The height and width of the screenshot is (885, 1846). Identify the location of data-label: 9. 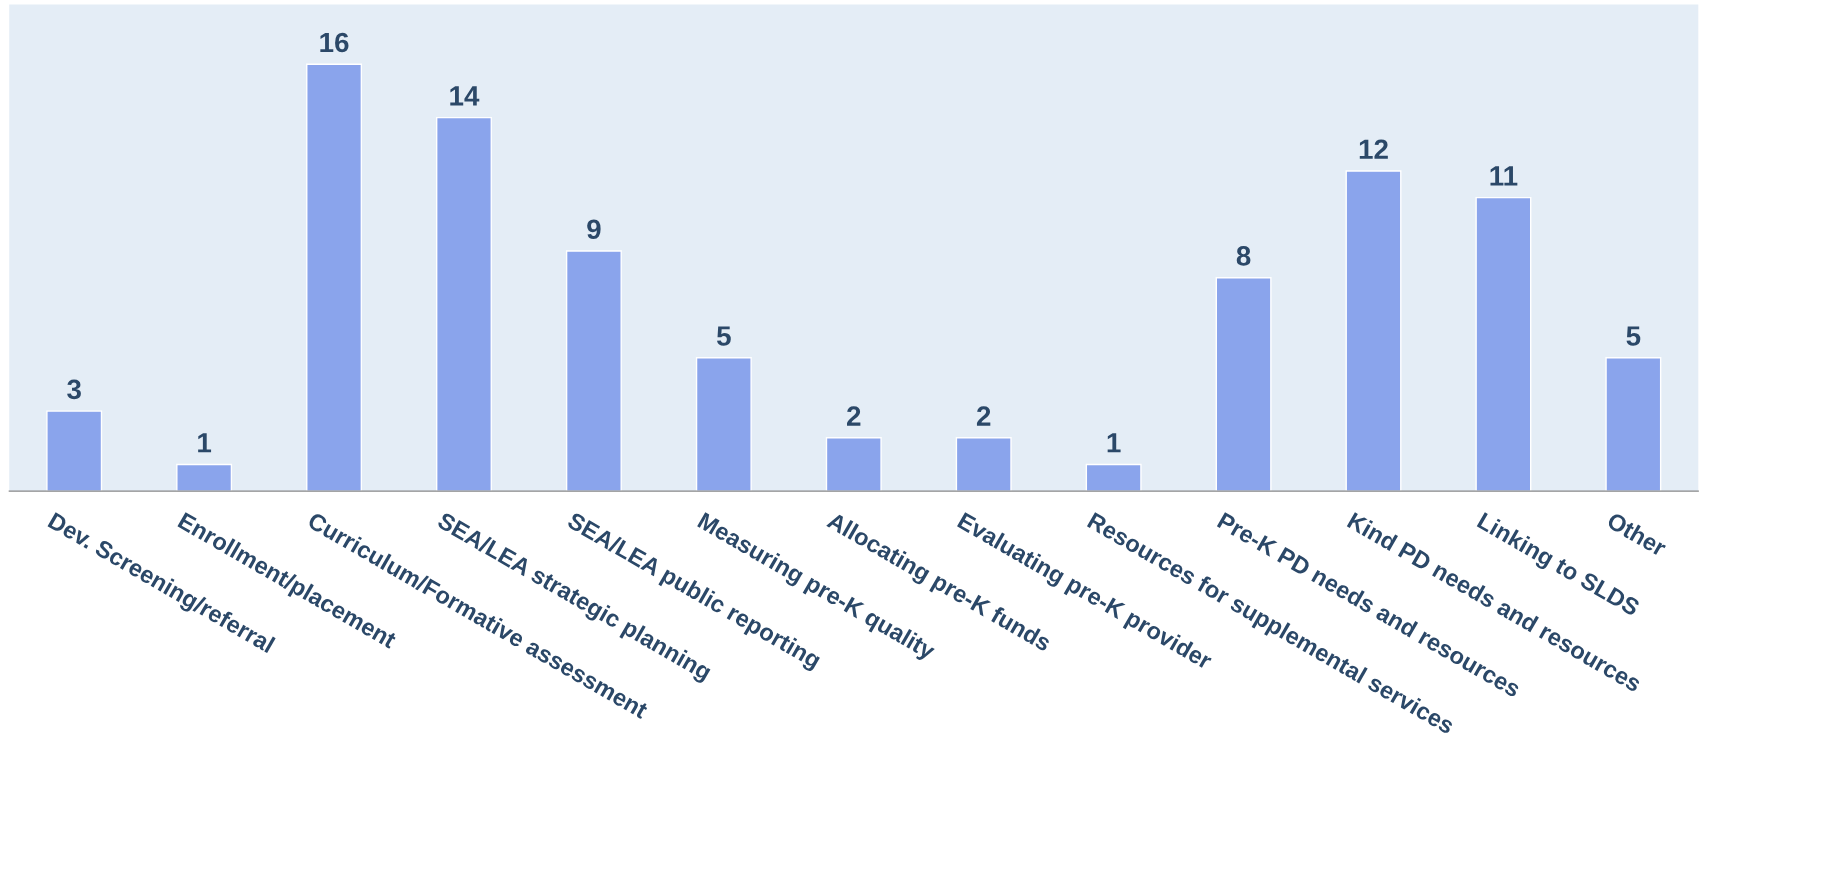
(594, 229).